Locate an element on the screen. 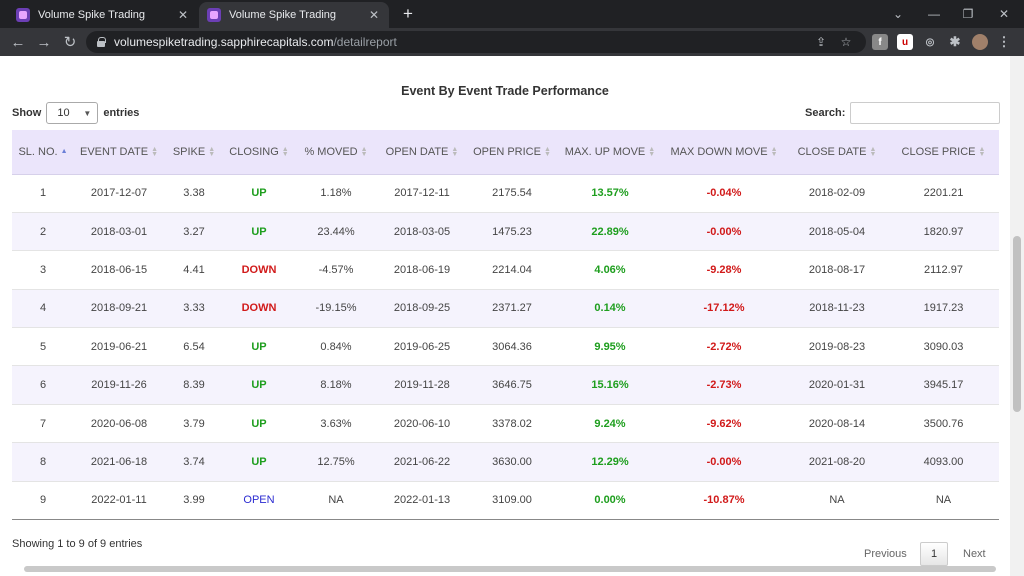 The width and height of the screenshot is (1024, 576). page-title: Event By Event Trade Performance is located at coordinates (505, 91).